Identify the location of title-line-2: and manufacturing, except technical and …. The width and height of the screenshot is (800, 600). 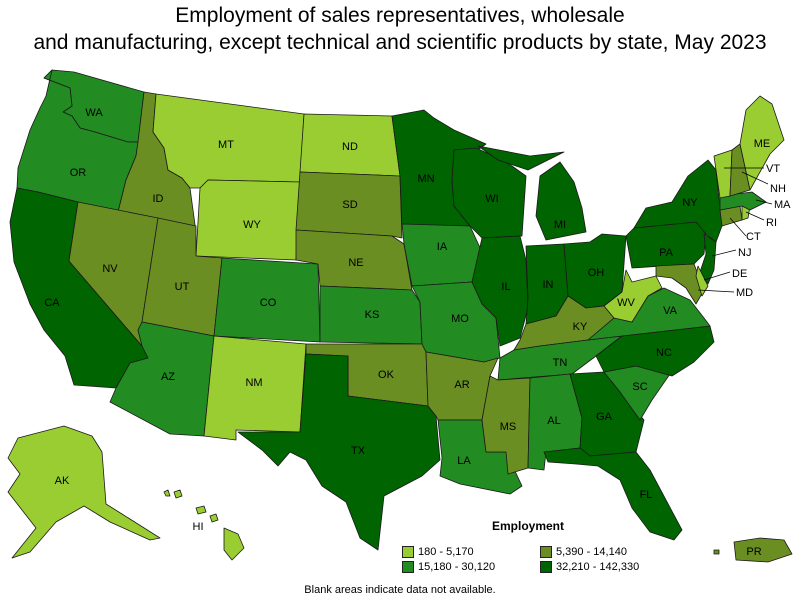
(400, 42).